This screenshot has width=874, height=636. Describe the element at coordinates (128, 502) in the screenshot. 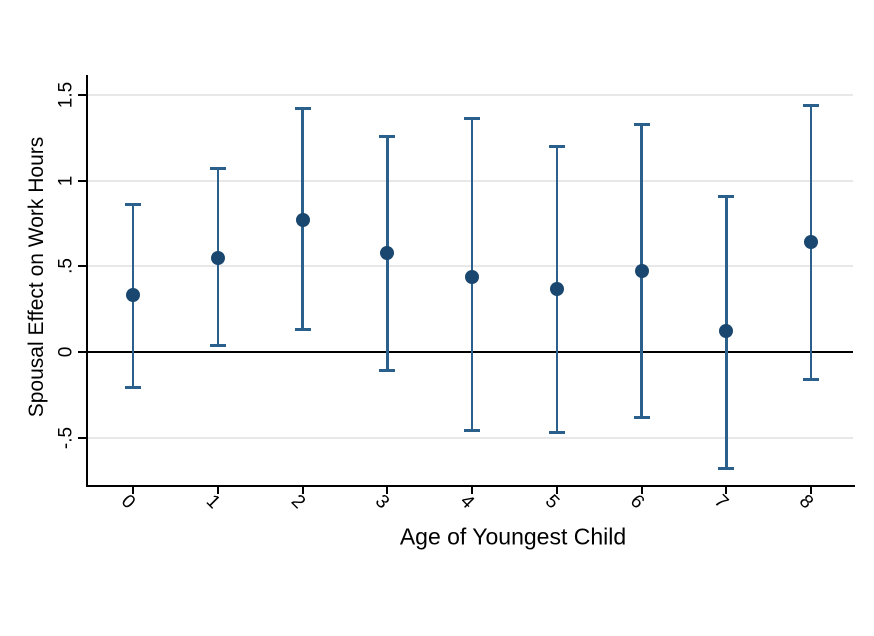

I see `x-tick-label: 0` at that location.